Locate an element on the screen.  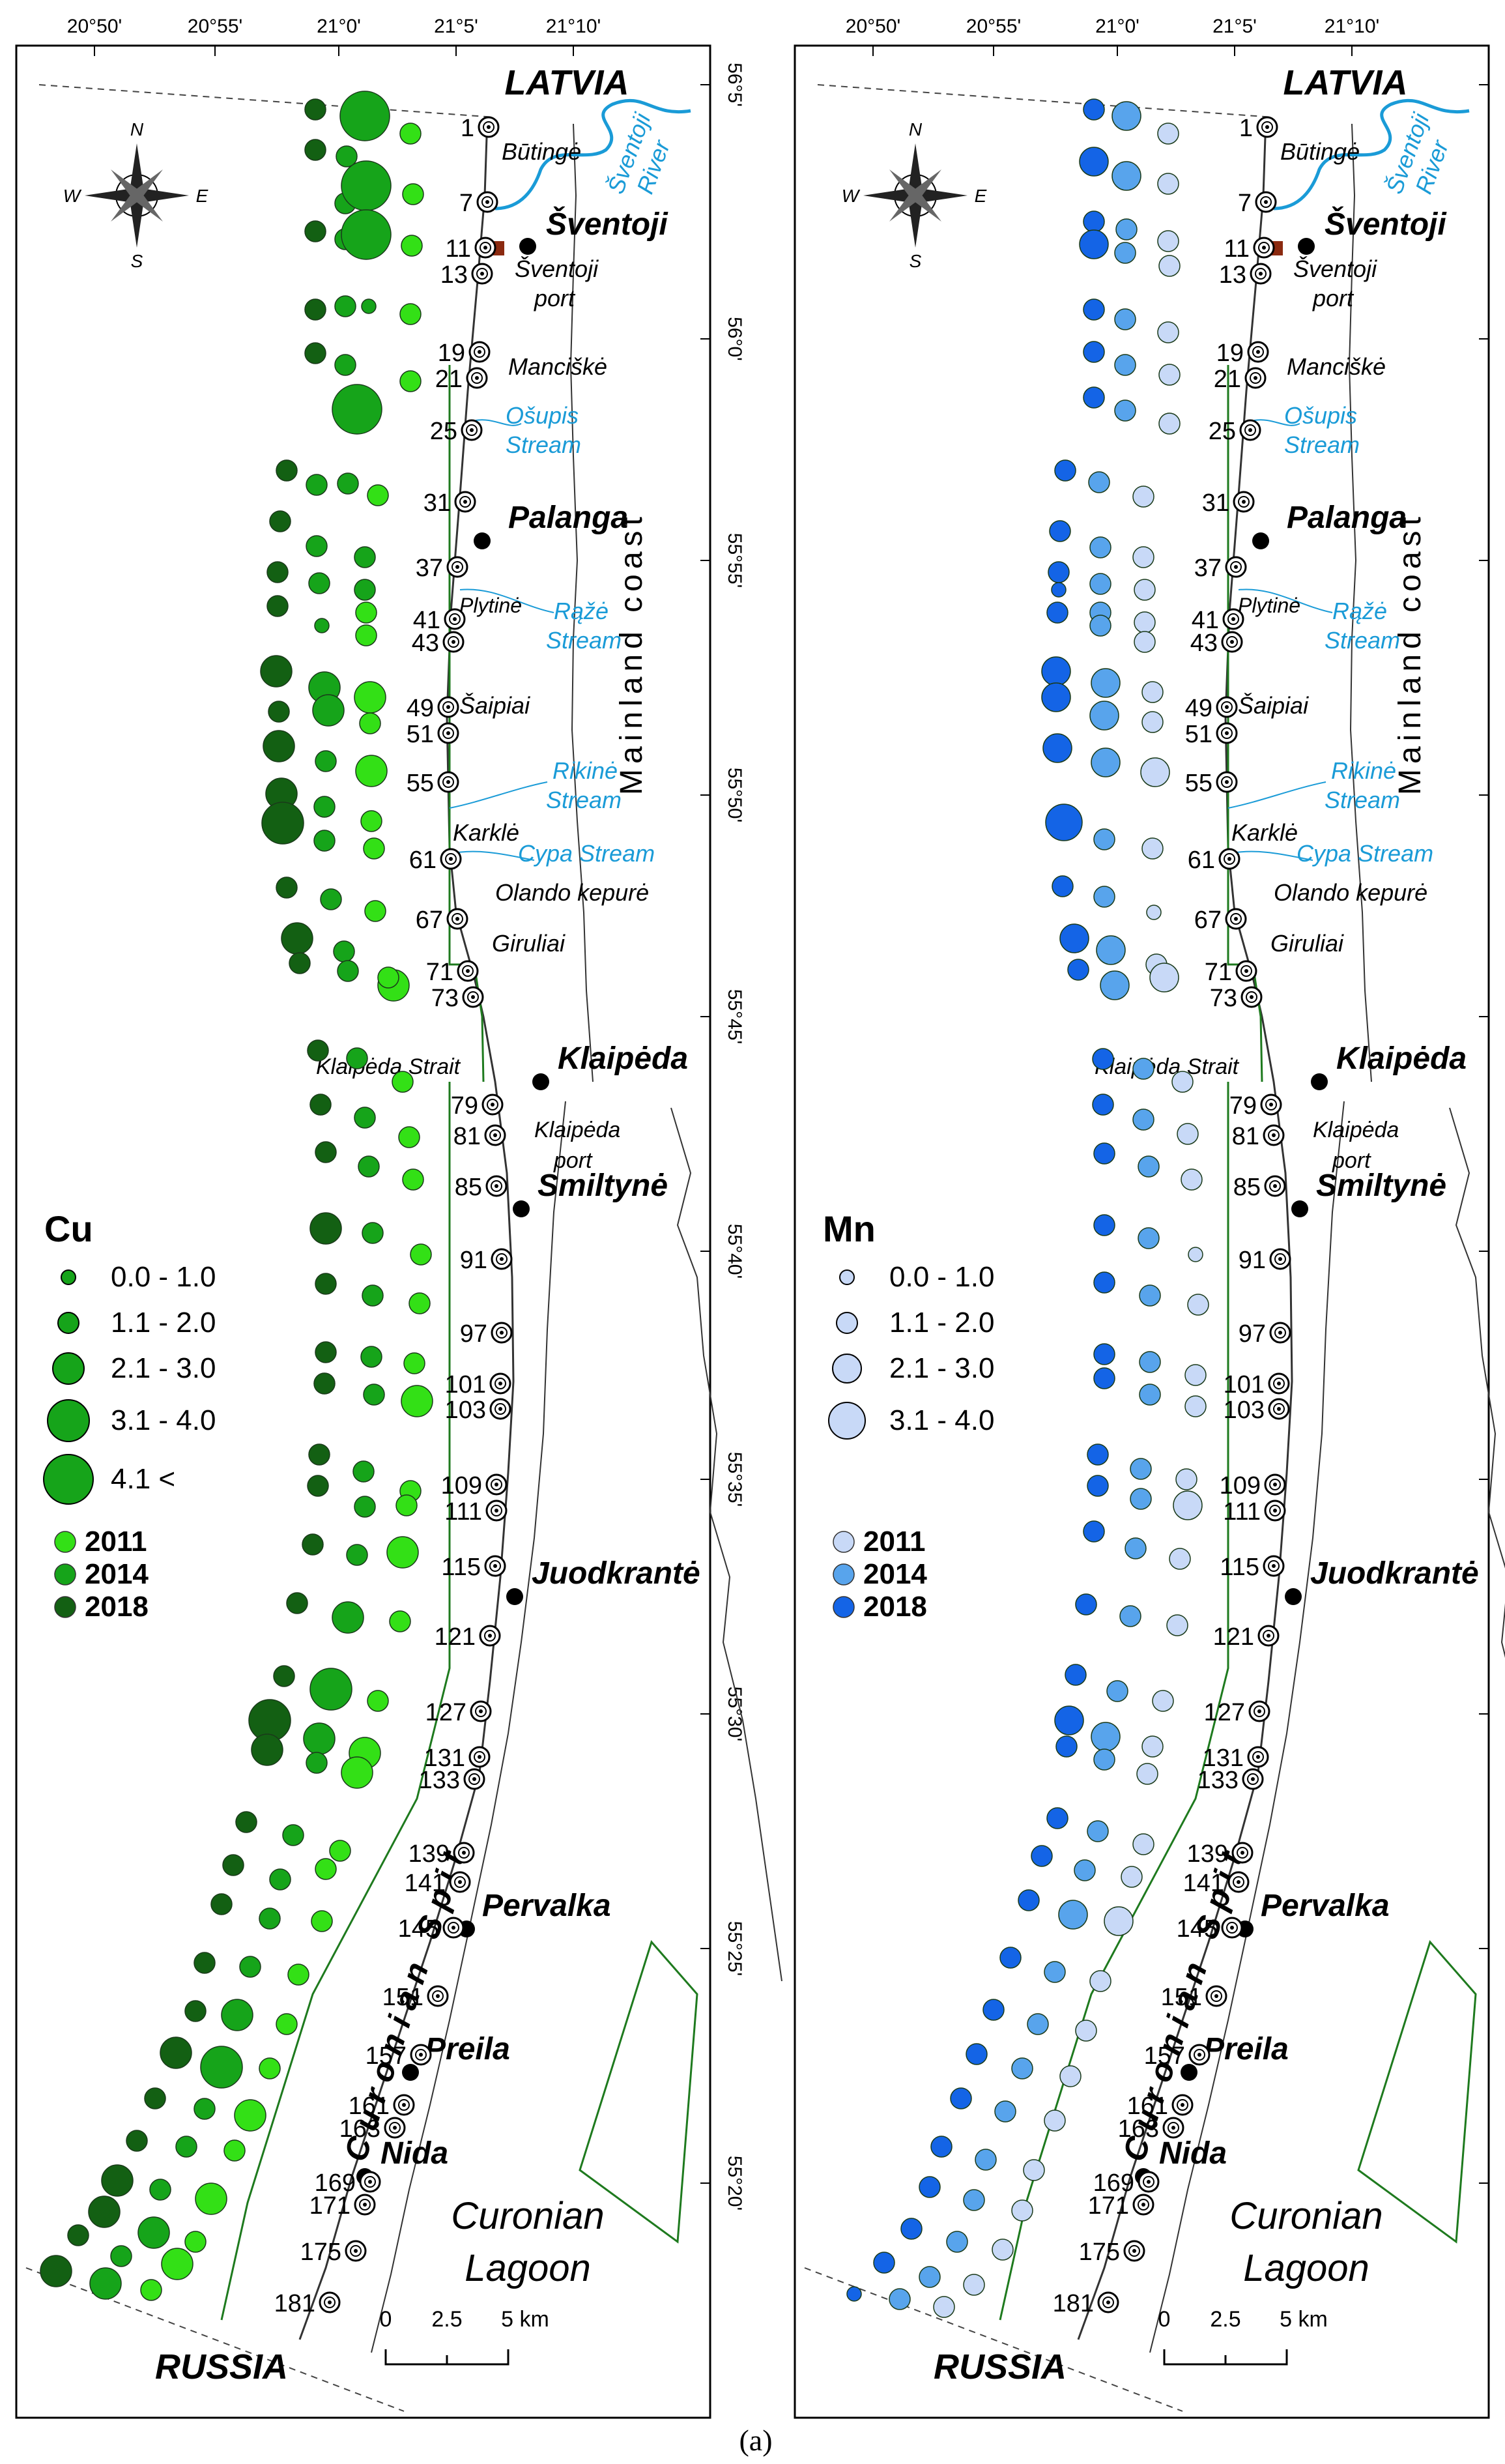
station-label: 111 is located at coordinates (463, 1512).